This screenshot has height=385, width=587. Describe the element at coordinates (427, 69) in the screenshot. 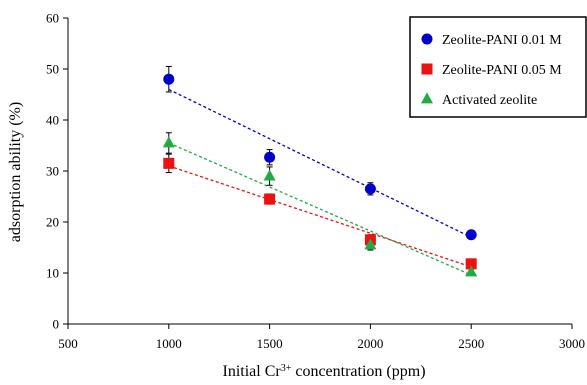

I see `legend-marker-zeolite-pani-0-05-m` at that location.